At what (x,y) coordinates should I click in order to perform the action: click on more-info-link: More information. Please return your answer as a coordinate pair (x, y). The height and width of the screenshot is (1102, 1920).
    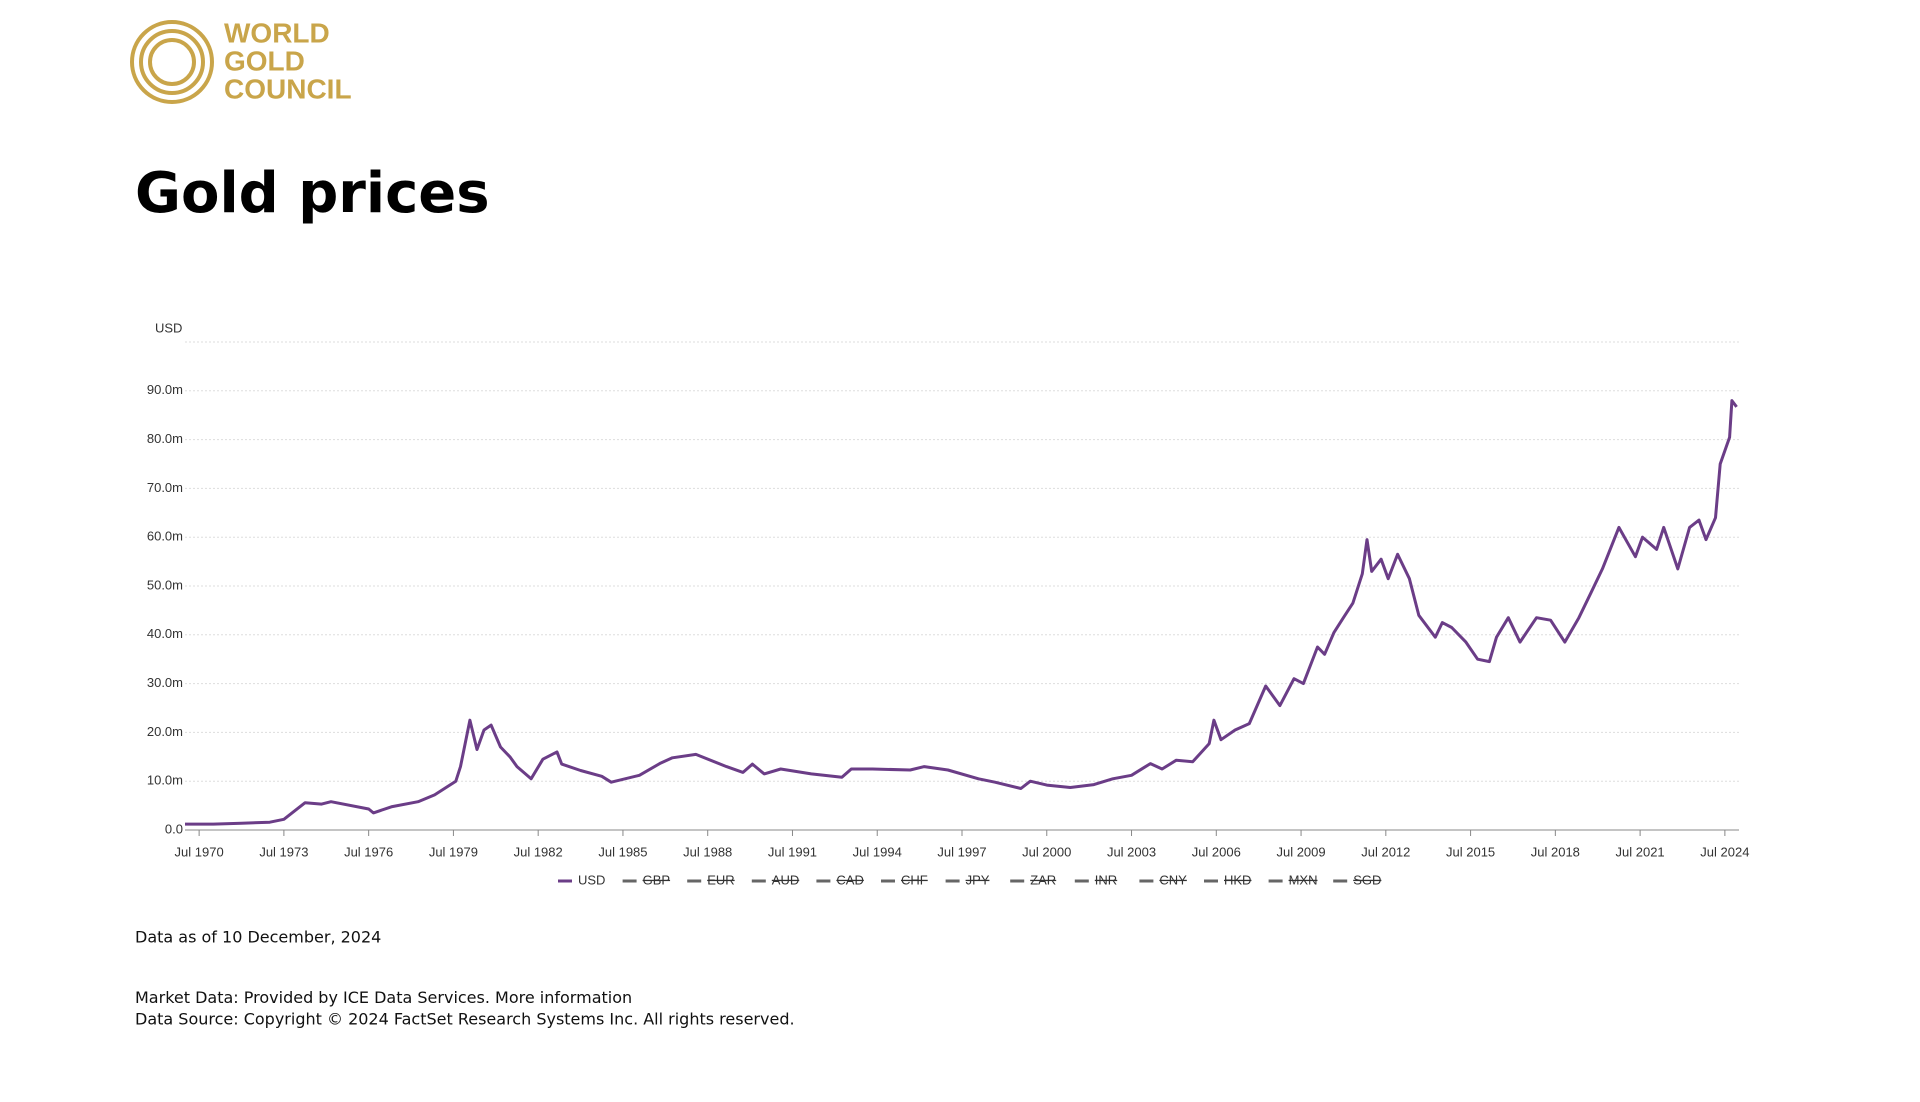
    Looking at the image, I should click on (563, 997).